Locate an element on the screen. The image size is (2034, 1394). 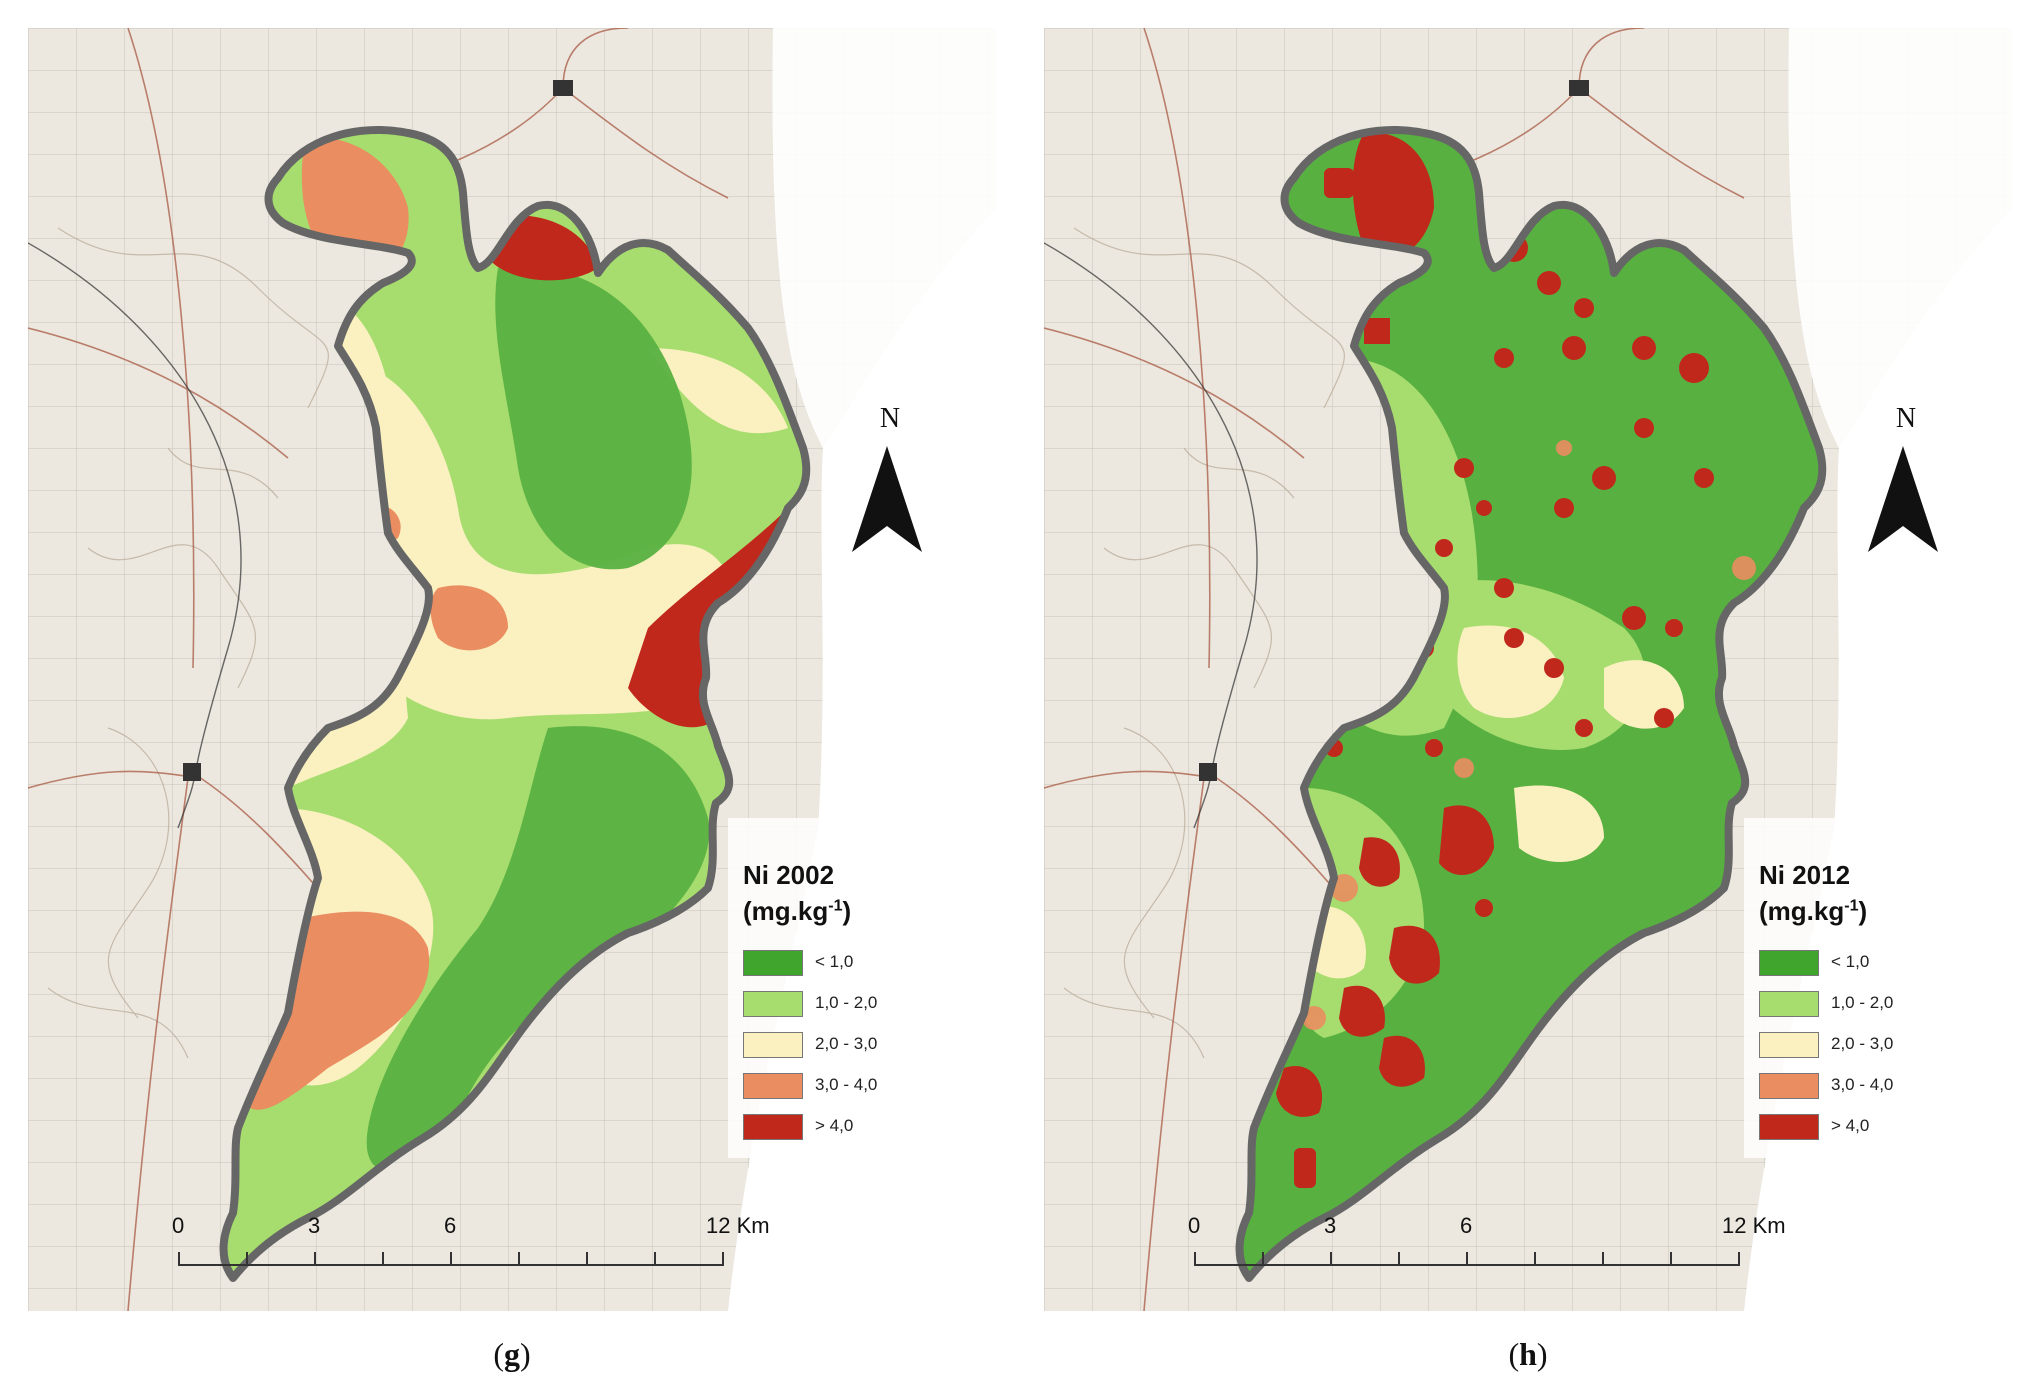
panel-caption-g: (g) is located at coordinates (512, 1354).